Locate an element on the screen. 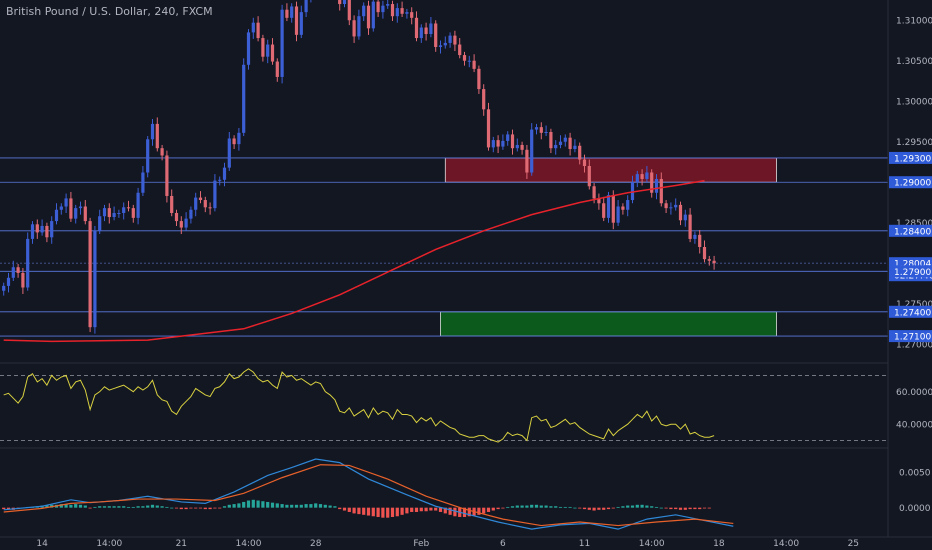  price-tick-label: 1.27500 is located at coordinates (914, 305).